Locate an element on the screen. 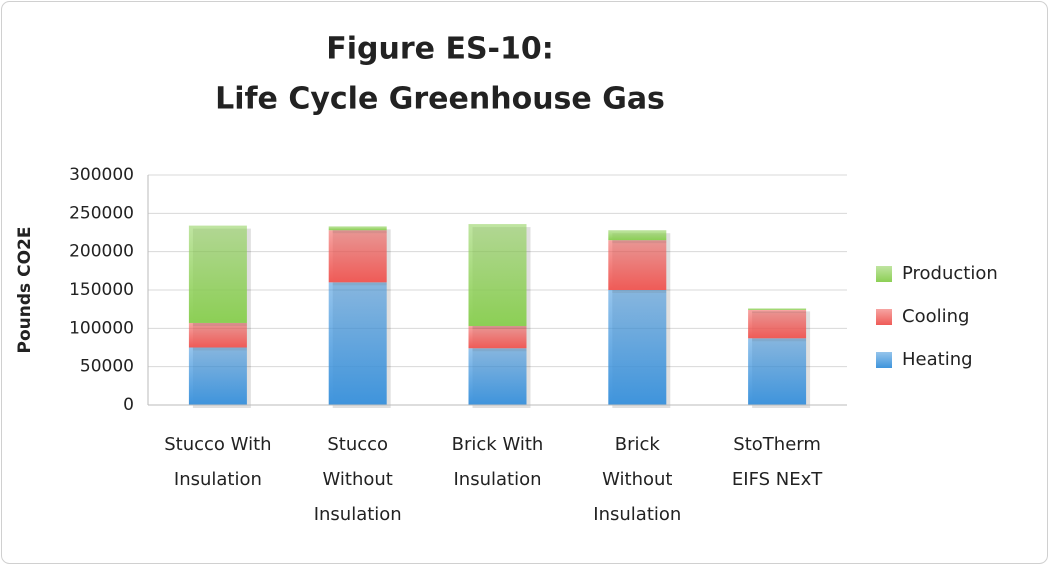  x-tick-label: Brick Without Insulation is located at coordinates (637, 479).